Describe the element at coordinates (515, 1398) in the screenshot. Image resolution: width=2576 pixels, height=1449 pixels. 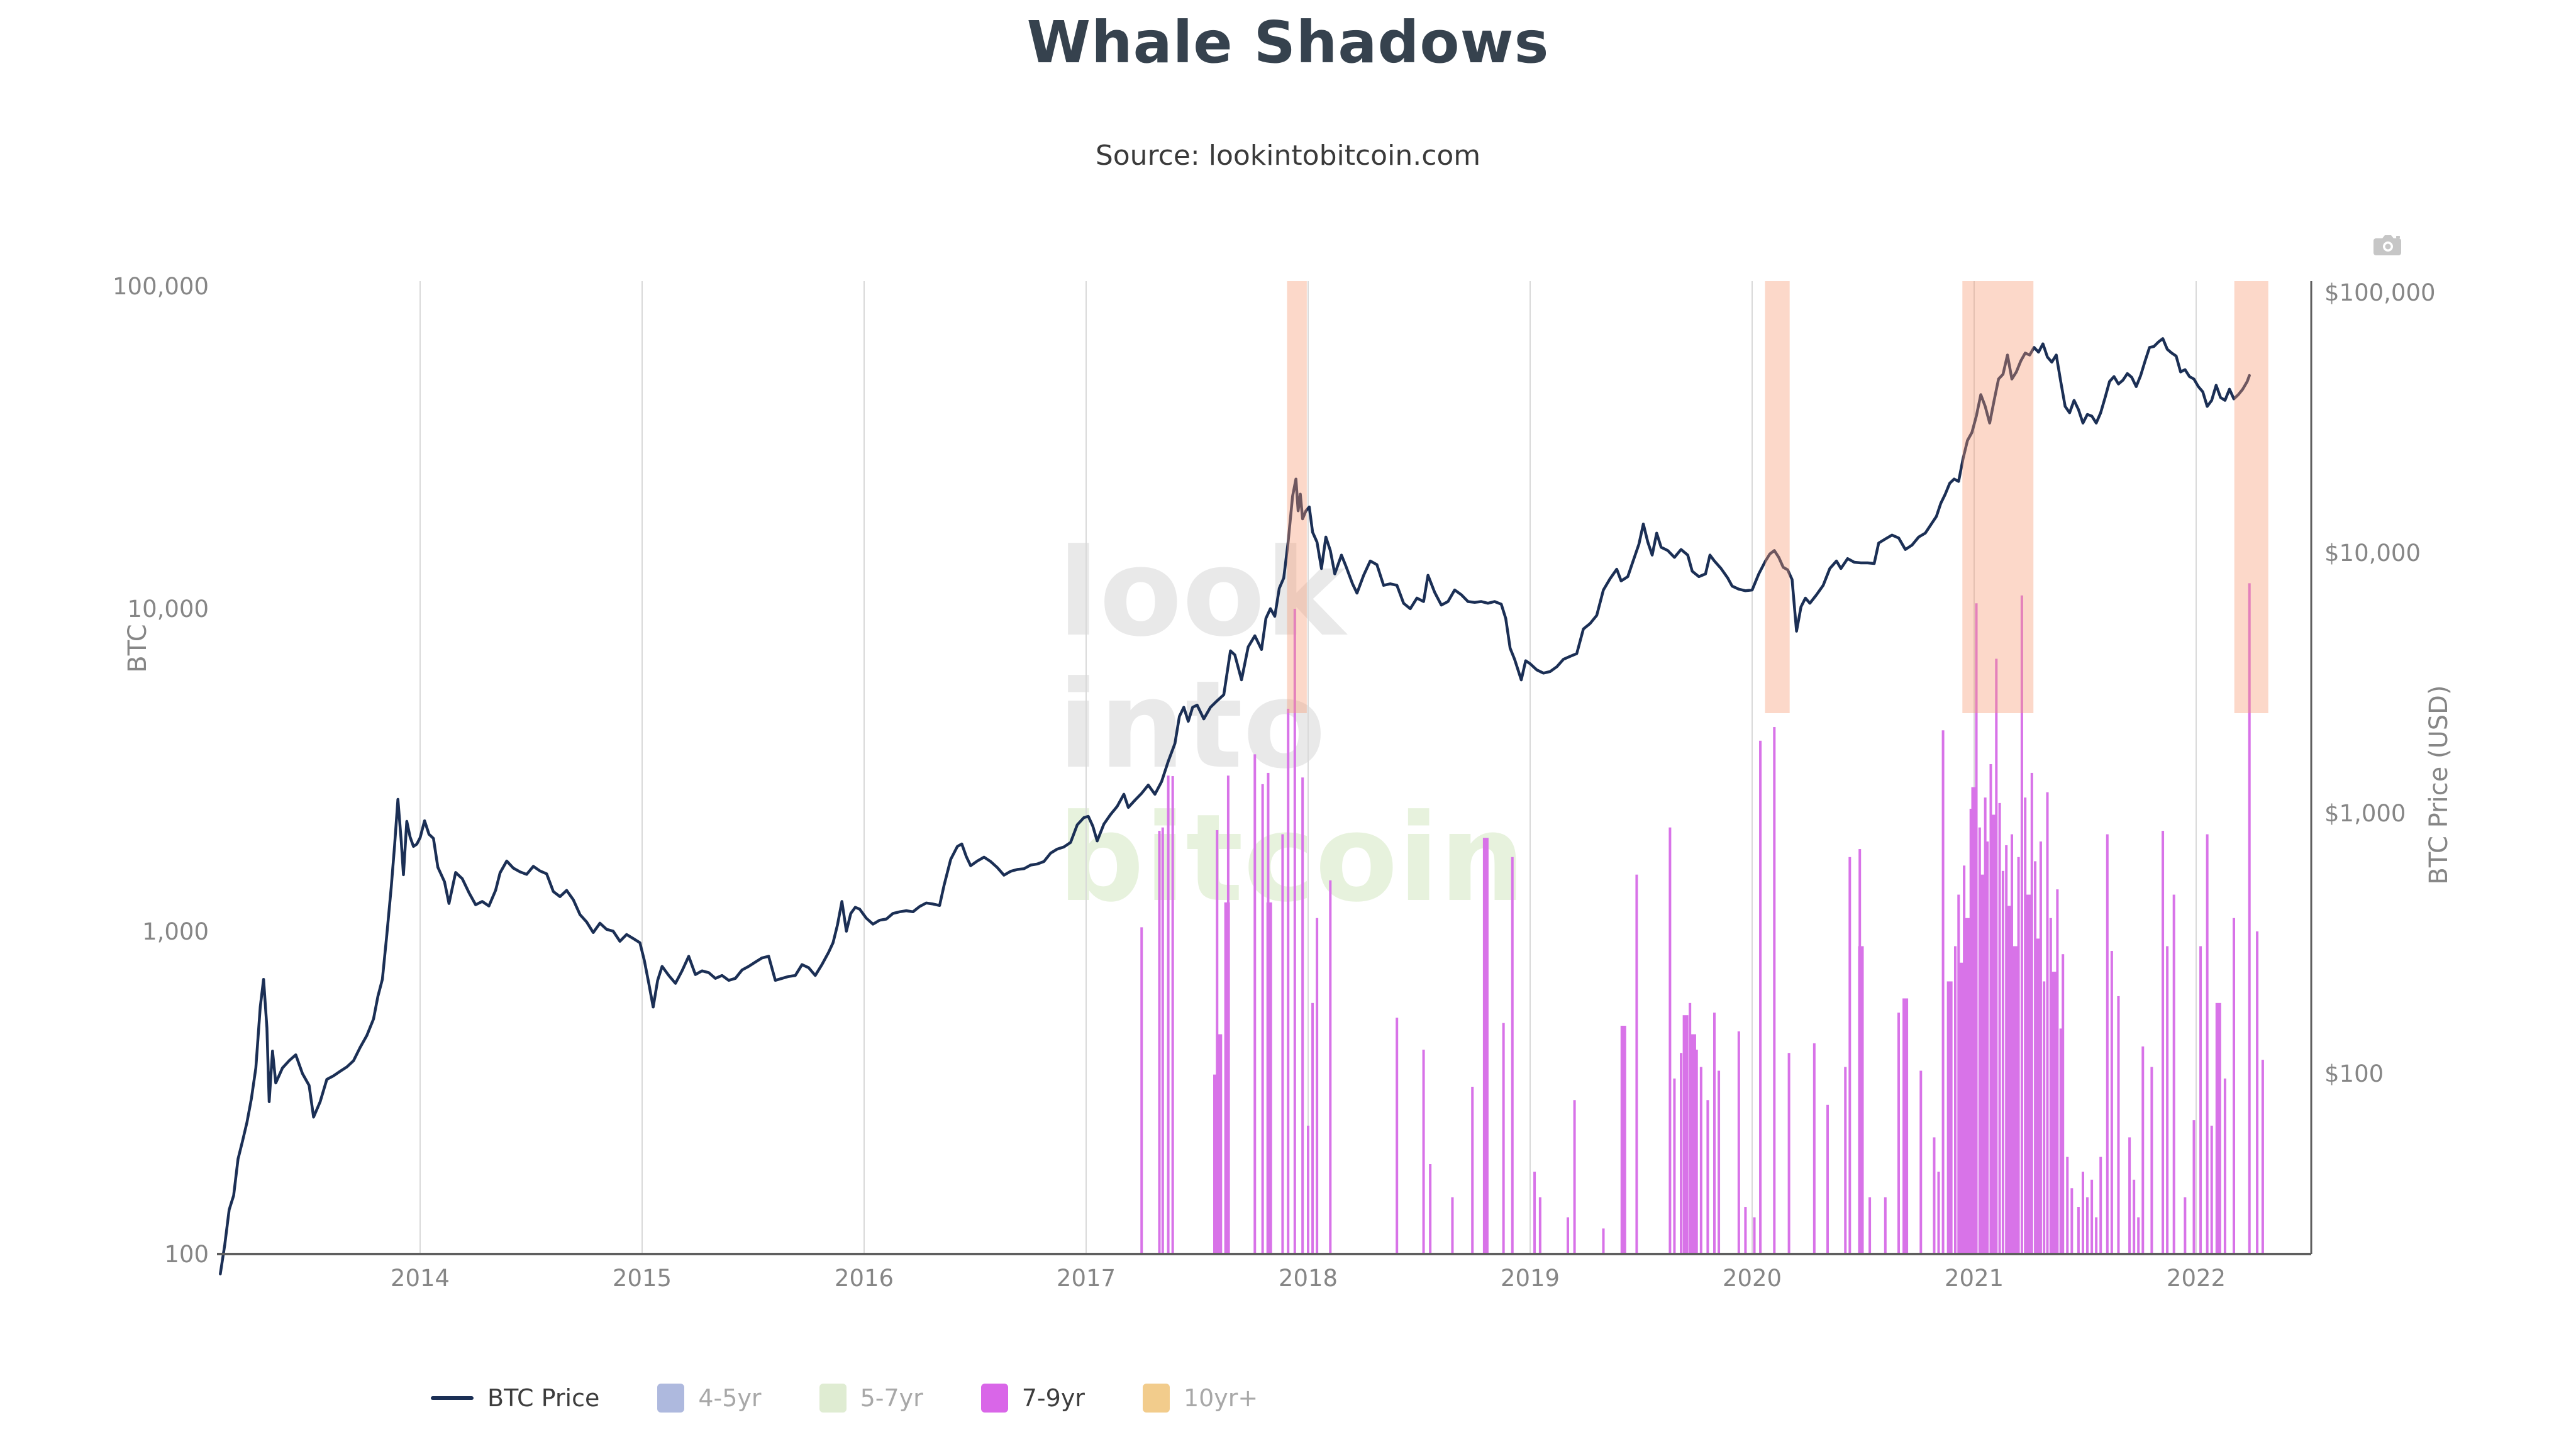
I see `legend-item-btc-price: BTC Price` at that location.